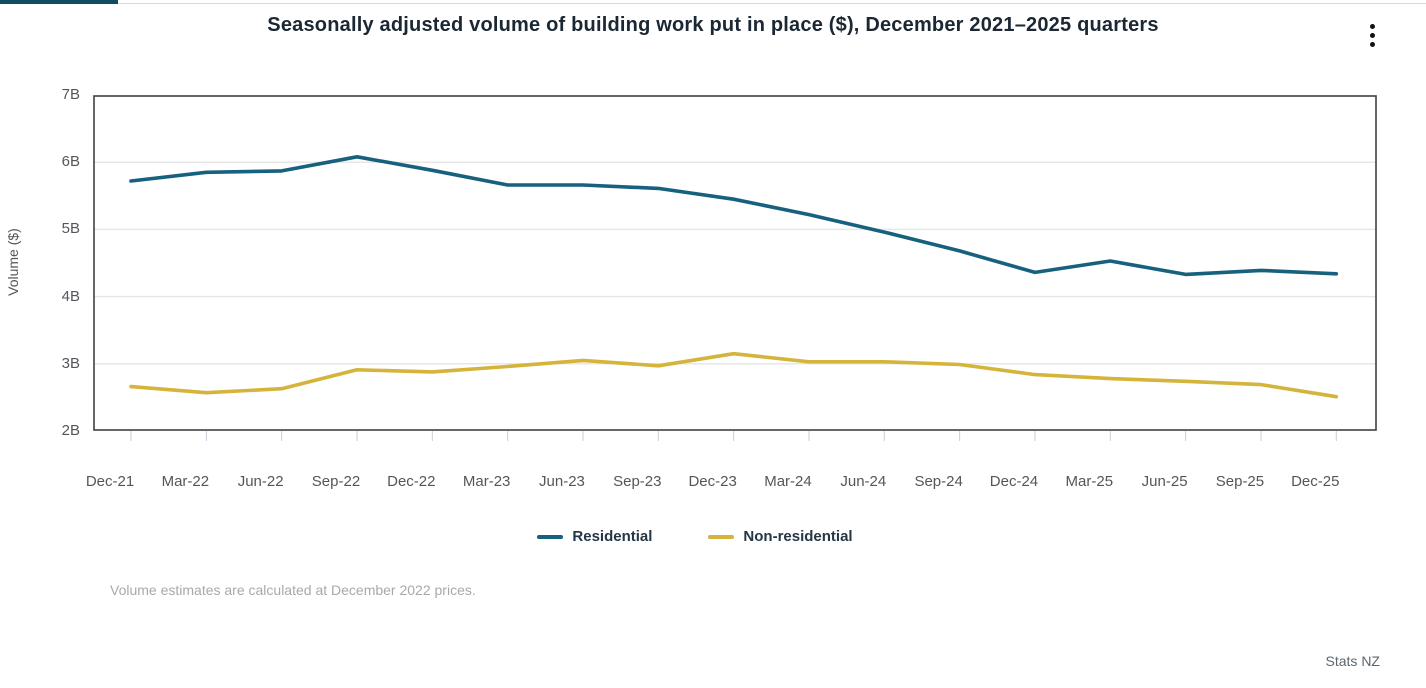 Image resolution: width=1426 pixels, height=688 pixels. What do you see at coordinates (712, 481) in the screenshot?
I see `x-axis-label: Dec-23` at bounding box center [712, 481].